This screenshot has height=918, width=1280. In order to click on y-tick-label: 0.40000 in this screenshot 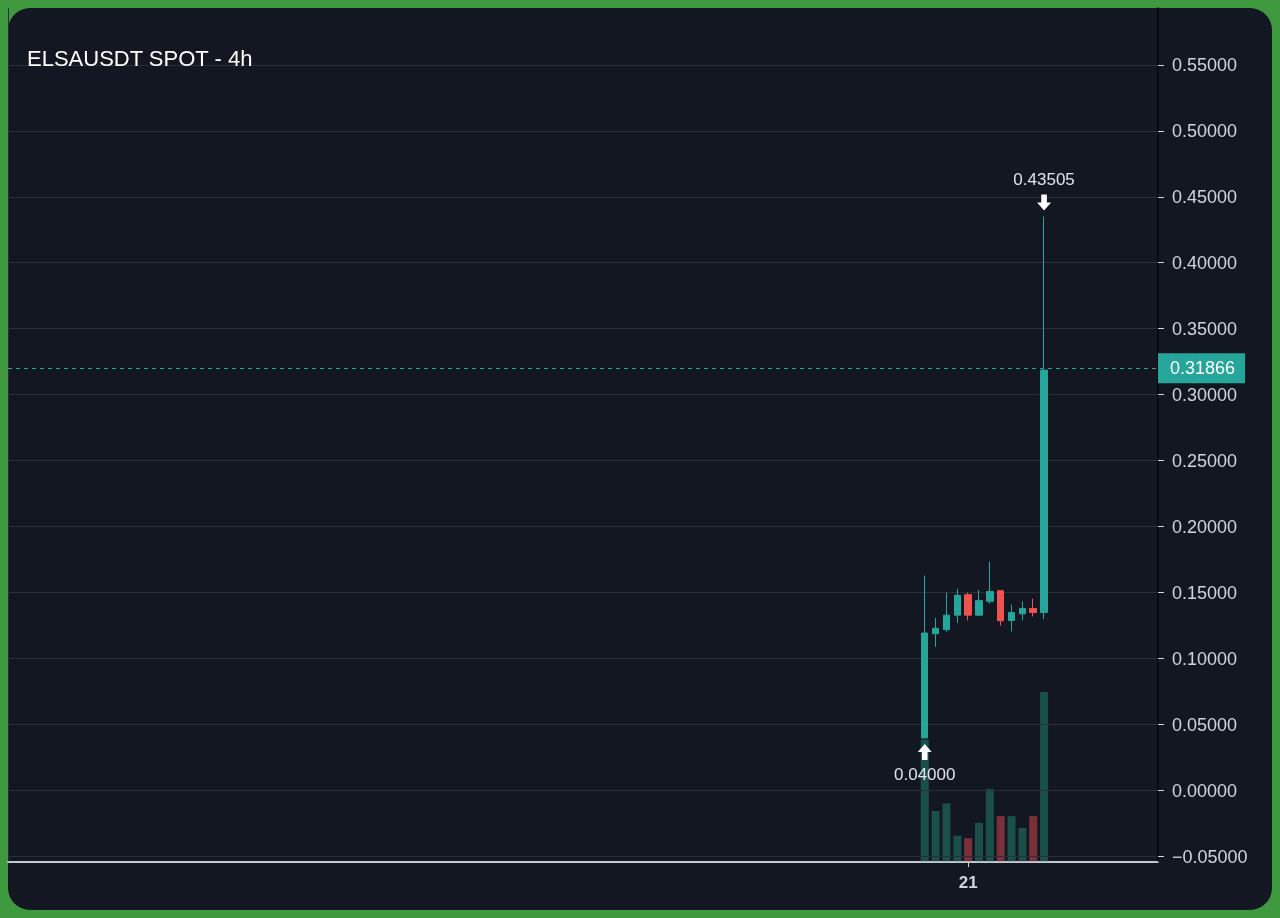, I will do `click(1205, 262)`.